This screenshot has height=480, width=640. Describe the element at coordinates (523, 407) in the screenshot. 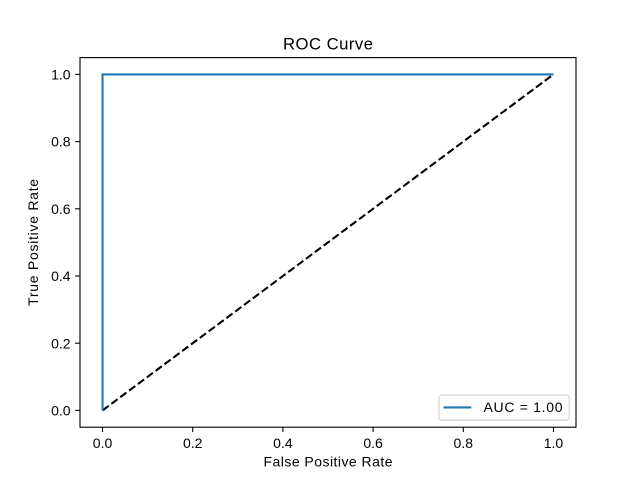

I see `svg-text: AUC = 1.00` at that location.